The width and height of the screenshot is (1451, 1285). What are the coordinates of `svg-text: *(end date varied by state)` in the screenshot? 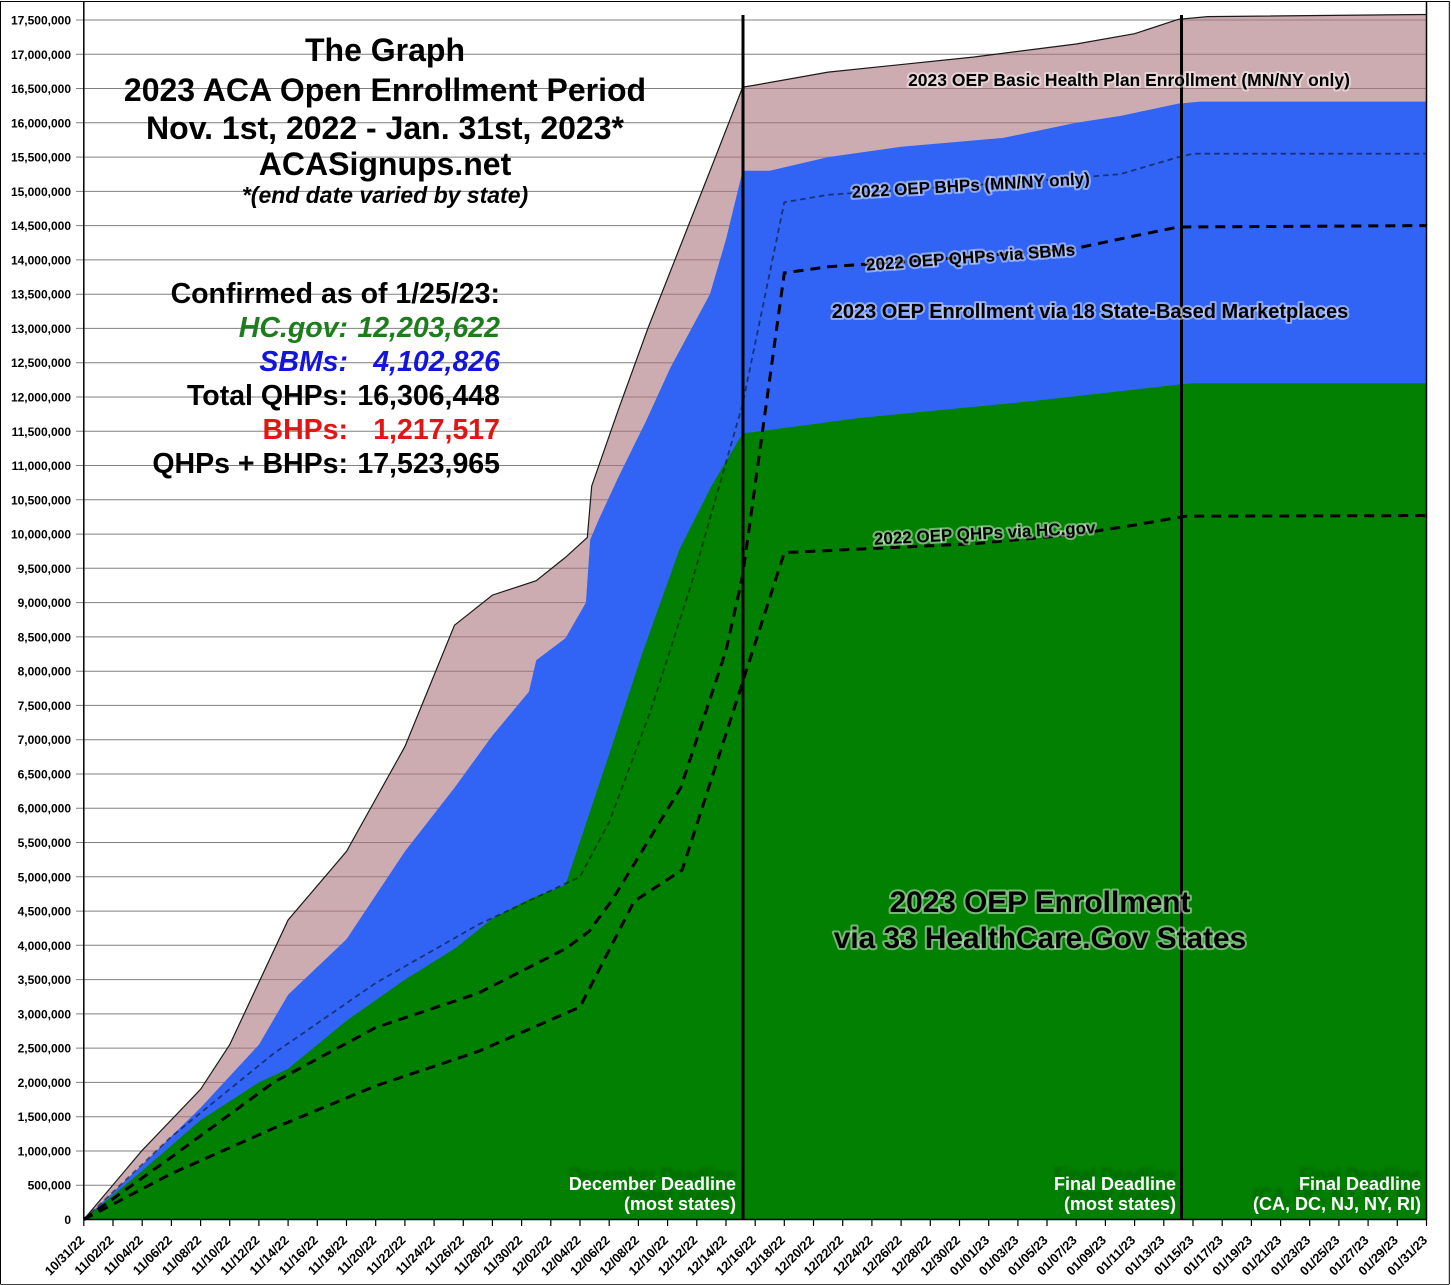 It's located at (385, 195).